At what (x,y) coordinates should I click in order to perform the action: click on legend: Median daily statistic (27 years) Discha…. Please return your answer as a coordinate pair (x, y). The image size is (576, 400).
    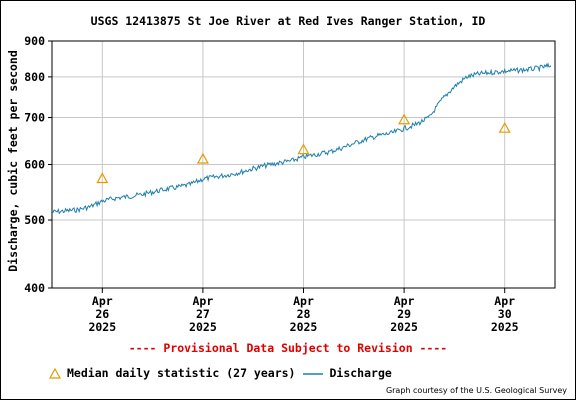
    Looking at the image, I should click on (224, 373).